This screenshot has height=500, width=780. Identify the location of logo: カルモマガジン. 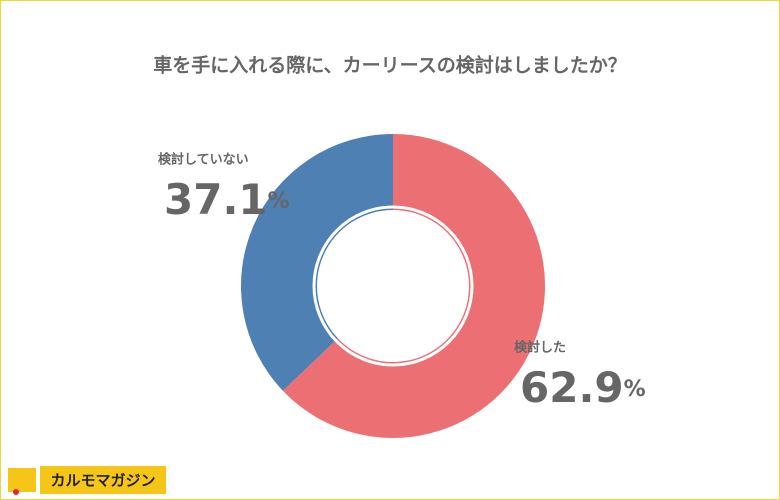
(87, 480).